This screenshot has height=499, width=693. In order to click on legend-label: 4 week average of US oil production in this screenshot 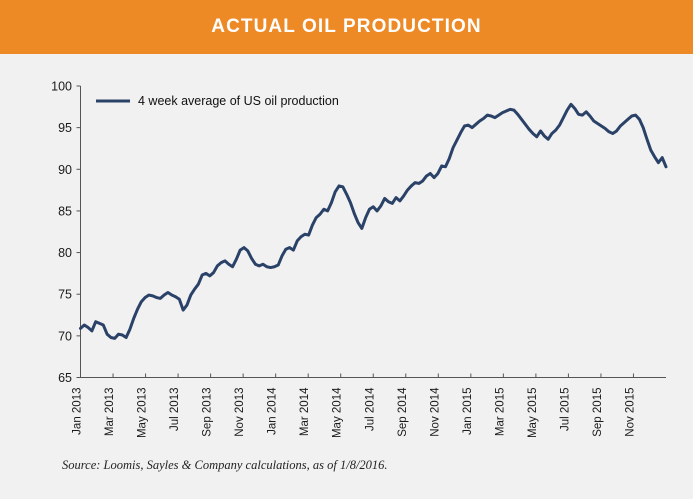, I will do `click(238, 101)`.